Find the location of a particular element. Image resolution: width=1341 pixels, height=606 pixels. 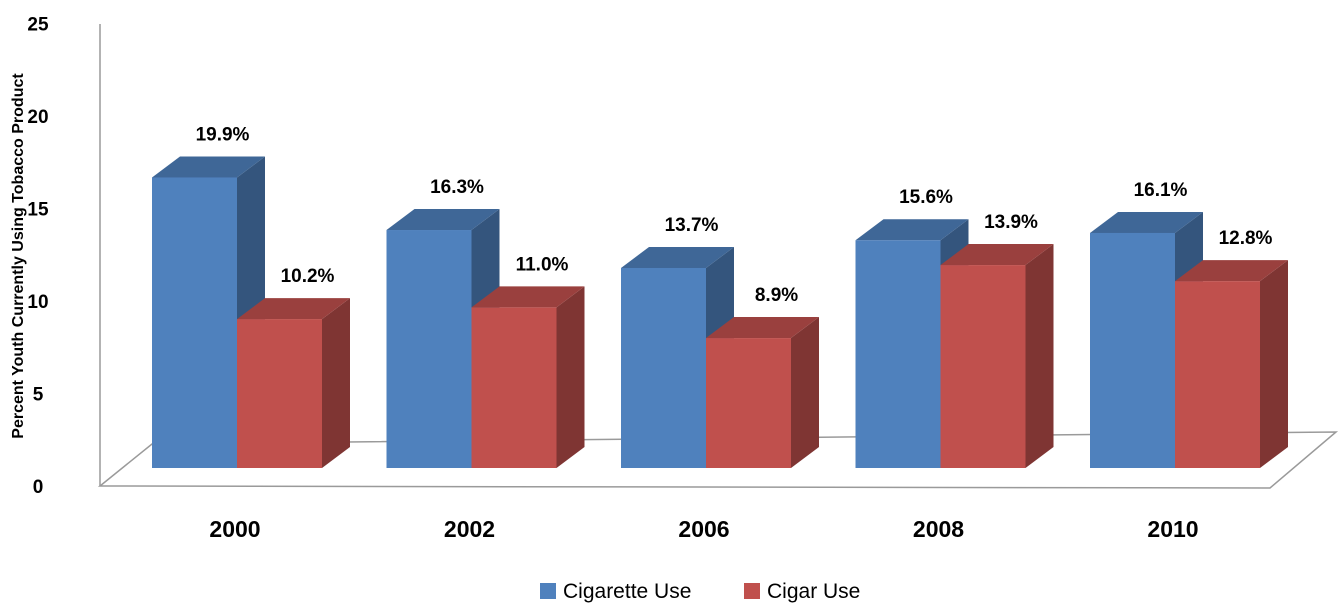

bar-cigar-2008 is located at coordinates (997, 356).